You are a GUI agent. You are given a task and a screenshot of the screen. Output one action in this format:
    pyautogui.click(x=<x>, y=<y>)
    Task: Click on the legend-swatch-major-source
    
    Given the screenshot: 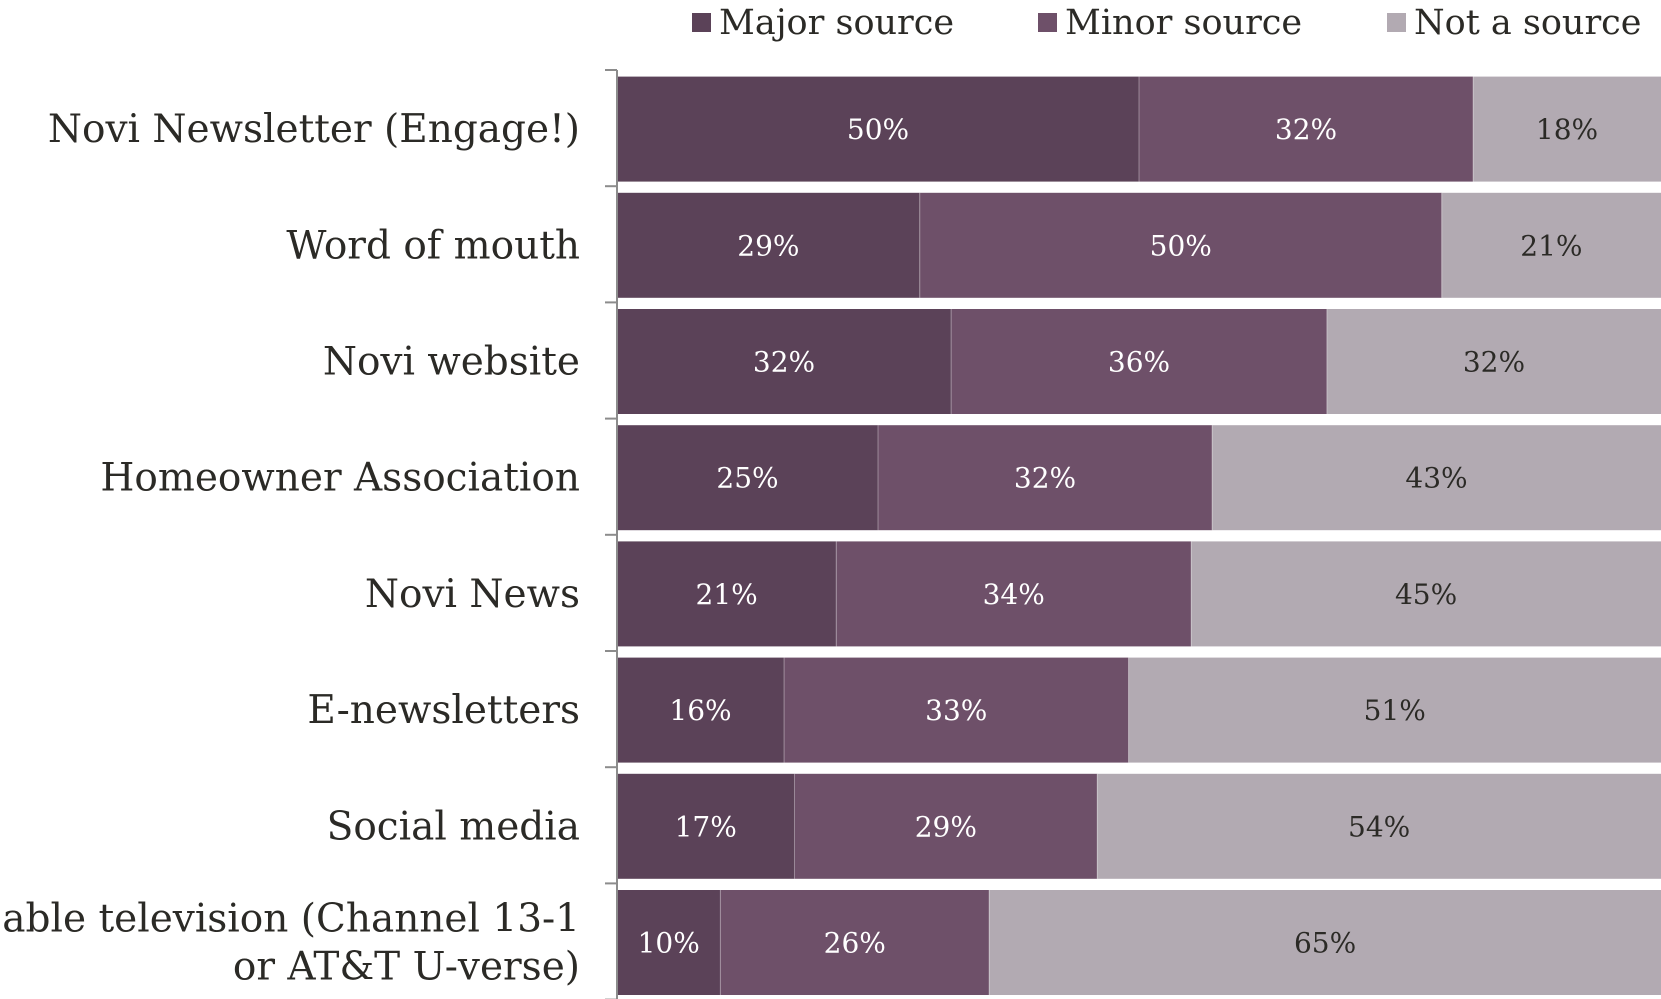 What is the action you would take?
    pyautogui.click(x=701, y=22)
    